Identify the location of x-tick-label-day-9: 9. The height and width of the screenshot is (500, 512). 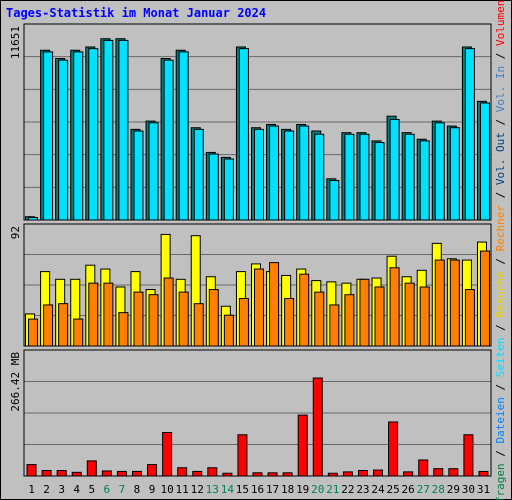
(152, 489).